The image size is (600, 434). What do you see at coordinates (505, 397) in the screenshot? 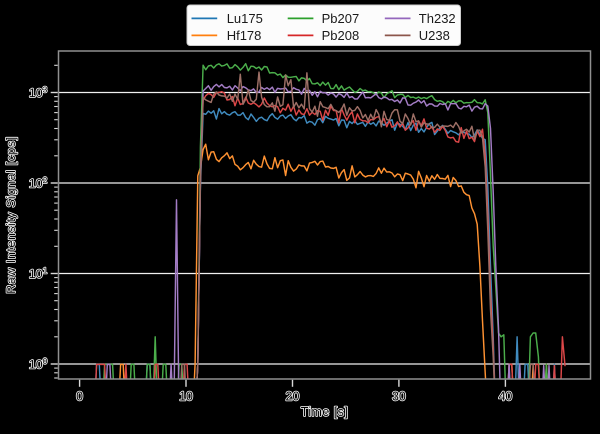
I see `svg-text: 40` at bounding box center [505, 397].